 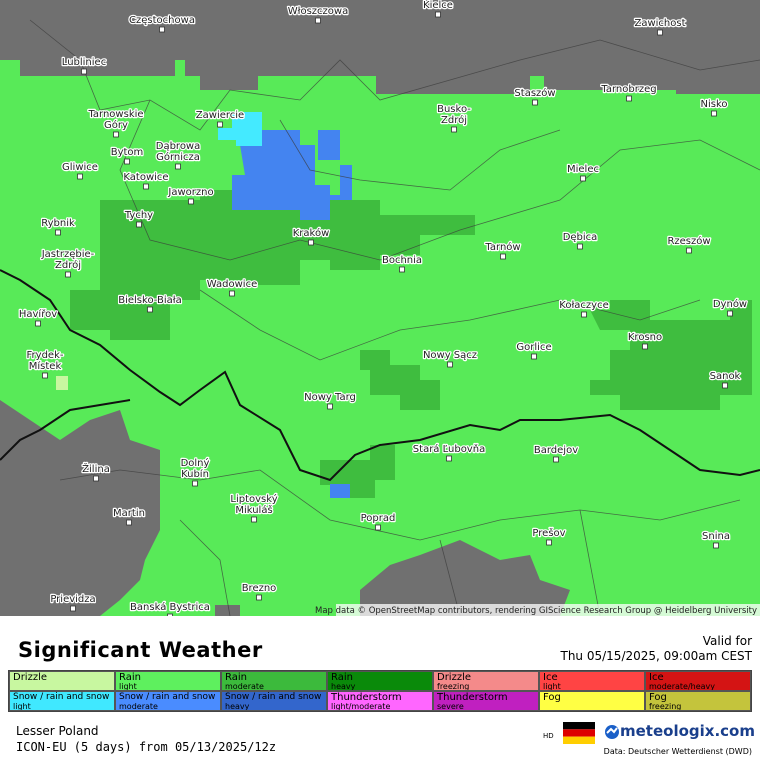 What do you see at coordinates (677, 751) in the screenshot?
I see `data-source: Data: Deutscher Wetterdienst (DWD)` at bounding box center [677, 751].